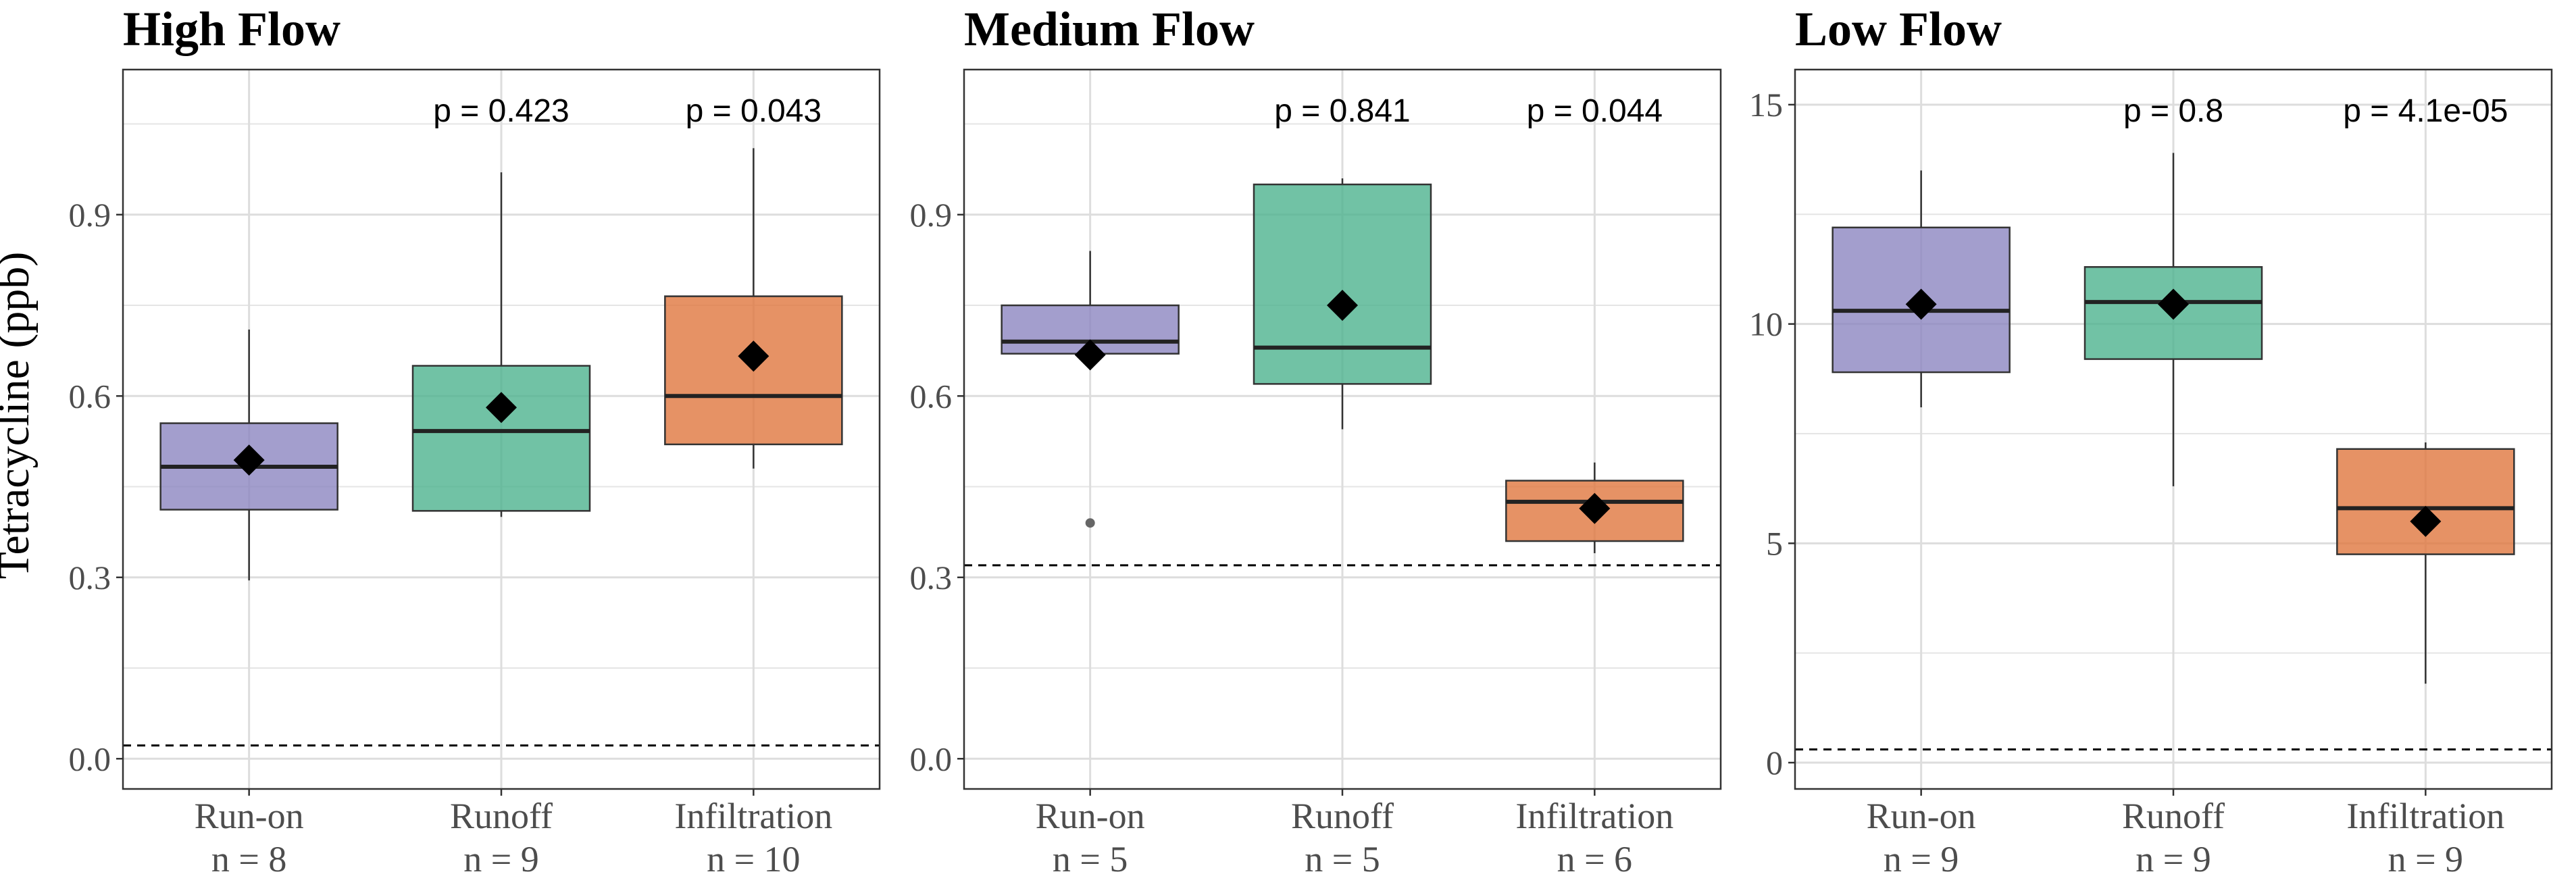 This screenshot has height=895, width=2576. Describe the element at coordinates (19, 416) in the screenshot. I see `y-axis-label: Tetracycline (ppb)` at that location.